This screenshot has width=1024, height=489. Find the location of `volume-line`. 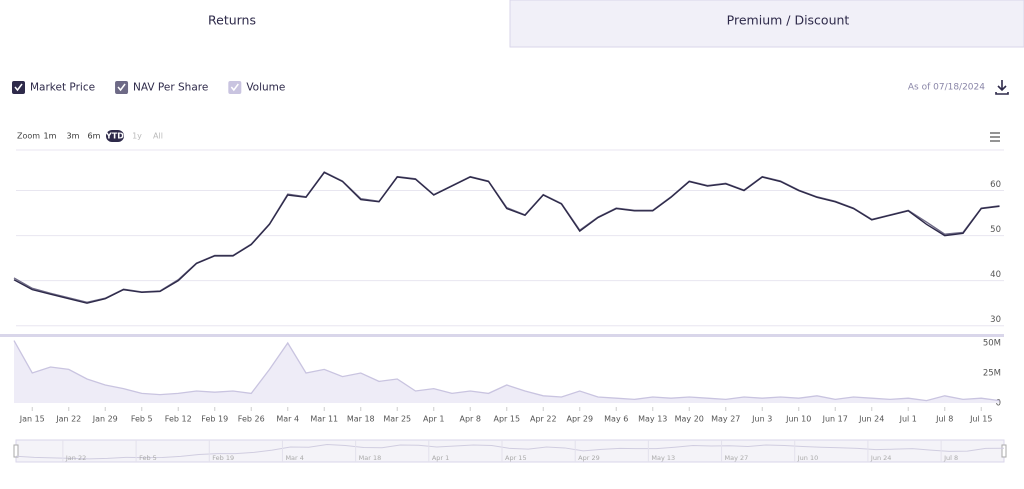

volume-line is located at coordinates (506, 371).